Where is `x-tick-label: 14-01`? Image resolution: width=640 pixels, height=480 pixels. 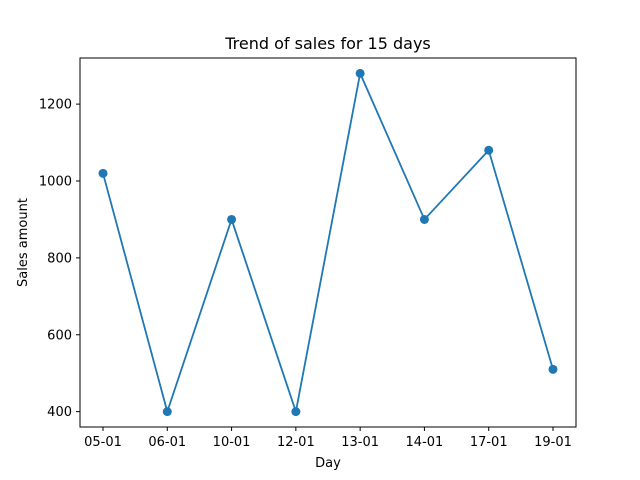 x-tick-label: 14-01 is located at coordinates (425, 442).